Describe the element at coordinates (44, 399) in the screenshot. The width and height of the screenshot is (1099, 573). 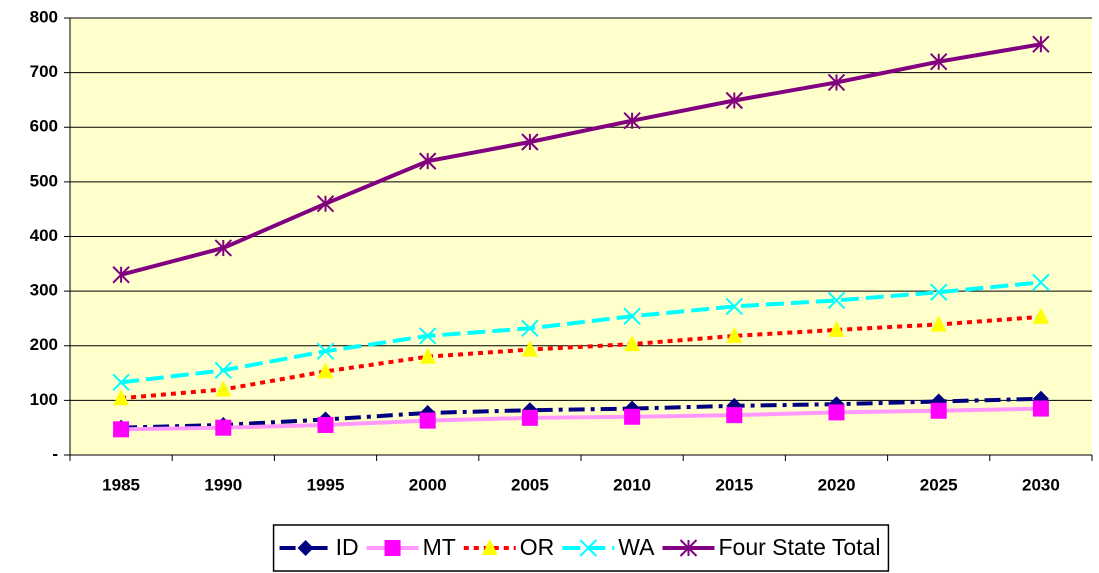
I see `y-tick-label: 100` at that location.